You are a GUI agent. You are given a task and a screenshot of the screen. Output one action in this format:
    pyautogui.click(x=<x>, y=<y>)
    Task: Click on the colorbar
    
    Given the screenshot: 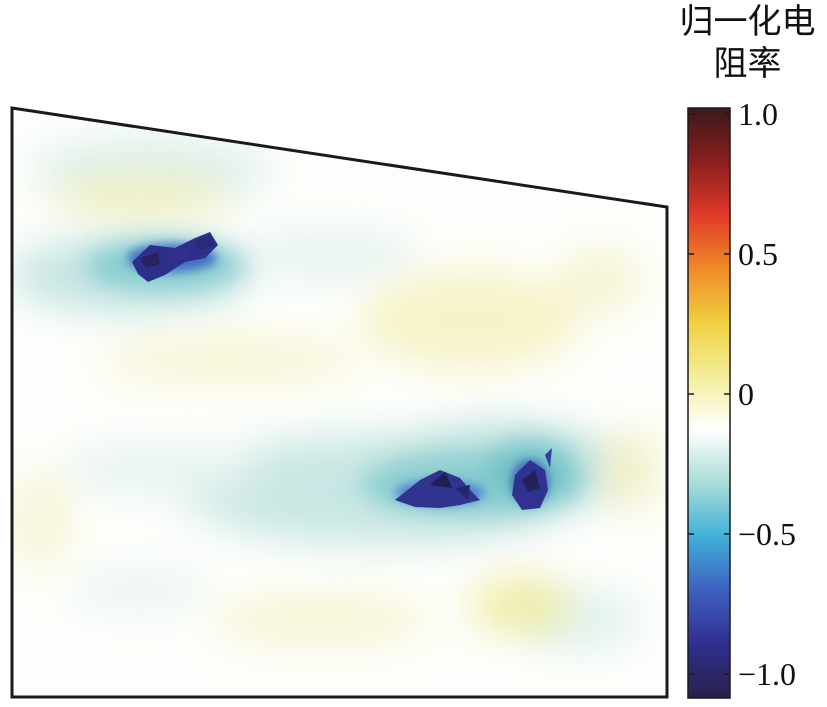 What is the action you would take?
    pyautogui.click(x=709, y=403)
    